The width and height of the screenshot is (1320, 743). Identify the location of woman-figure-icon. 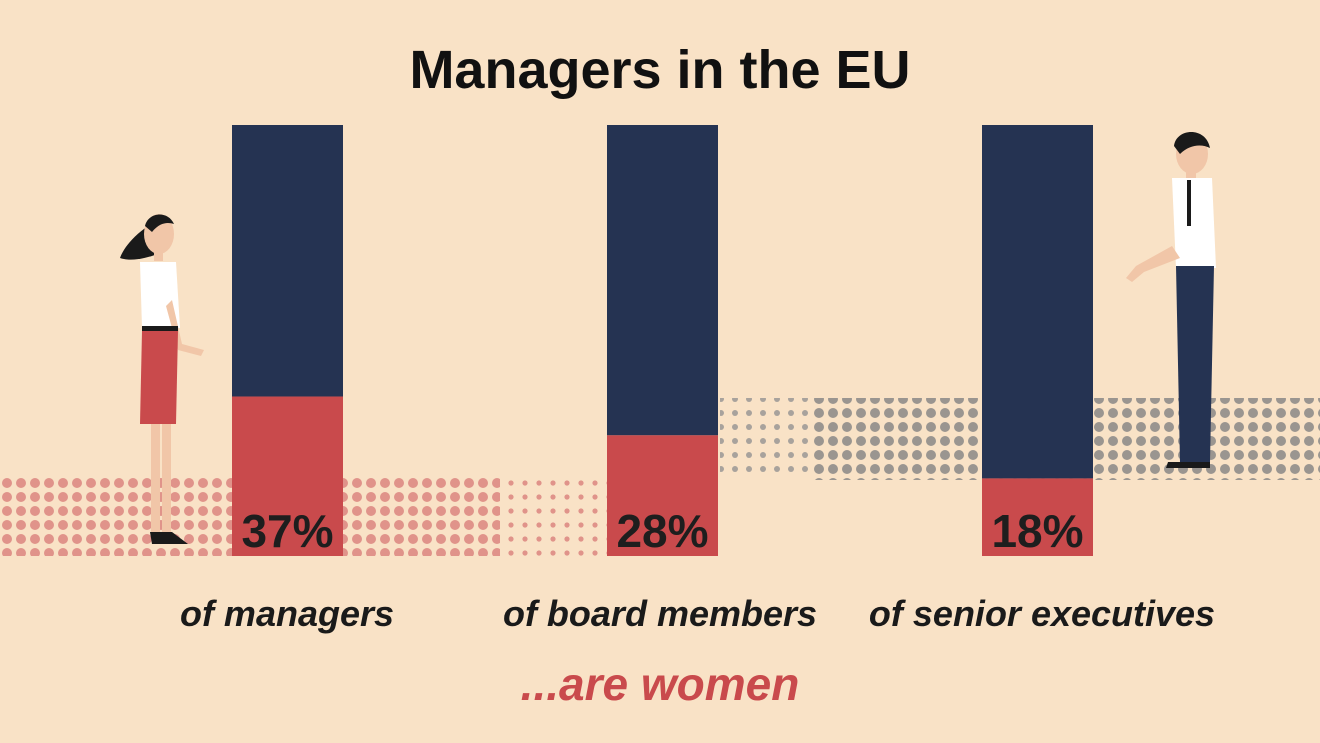
(162, 379).